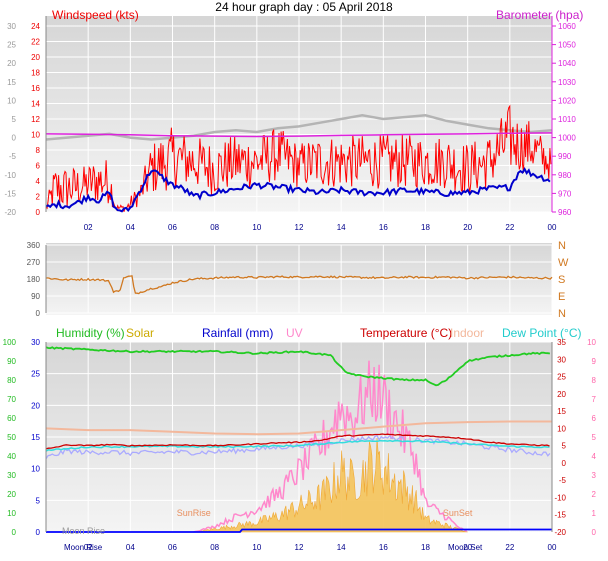 This screenshot has width=608, height=561. What do you see at coordinates (594, 513) in the screenshot?
I see `uv-tick-label: 1` at bounding box center [594, 513].